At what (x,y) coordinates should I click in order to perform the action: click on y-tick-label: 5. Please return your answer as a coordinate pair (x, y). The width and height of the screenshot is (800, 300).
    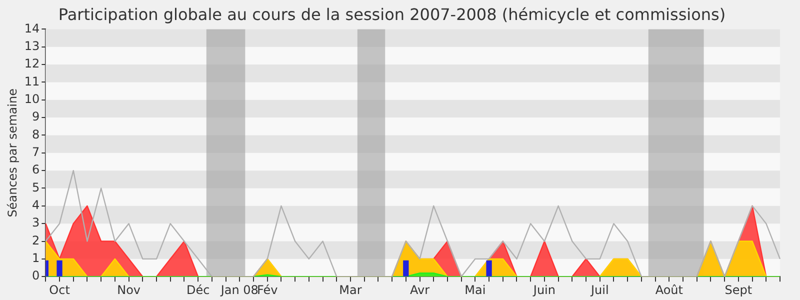
    Looking at the image, I should click on (36, 187).